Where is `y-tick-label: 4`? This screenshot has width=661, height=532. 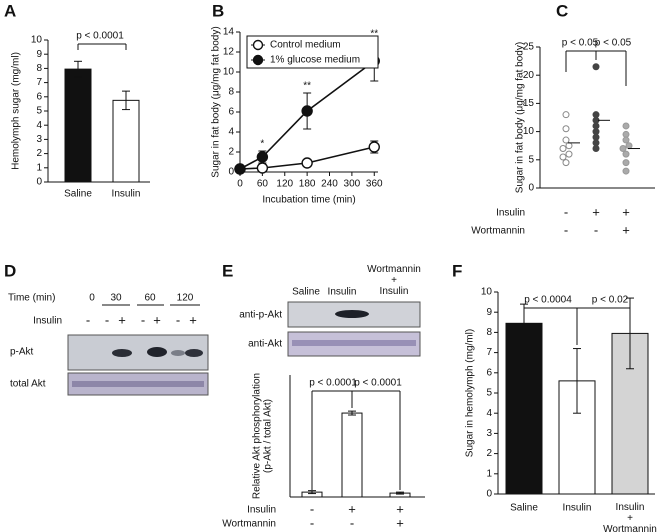
y-tick-label: 4 is located at coordinates (231, 132).